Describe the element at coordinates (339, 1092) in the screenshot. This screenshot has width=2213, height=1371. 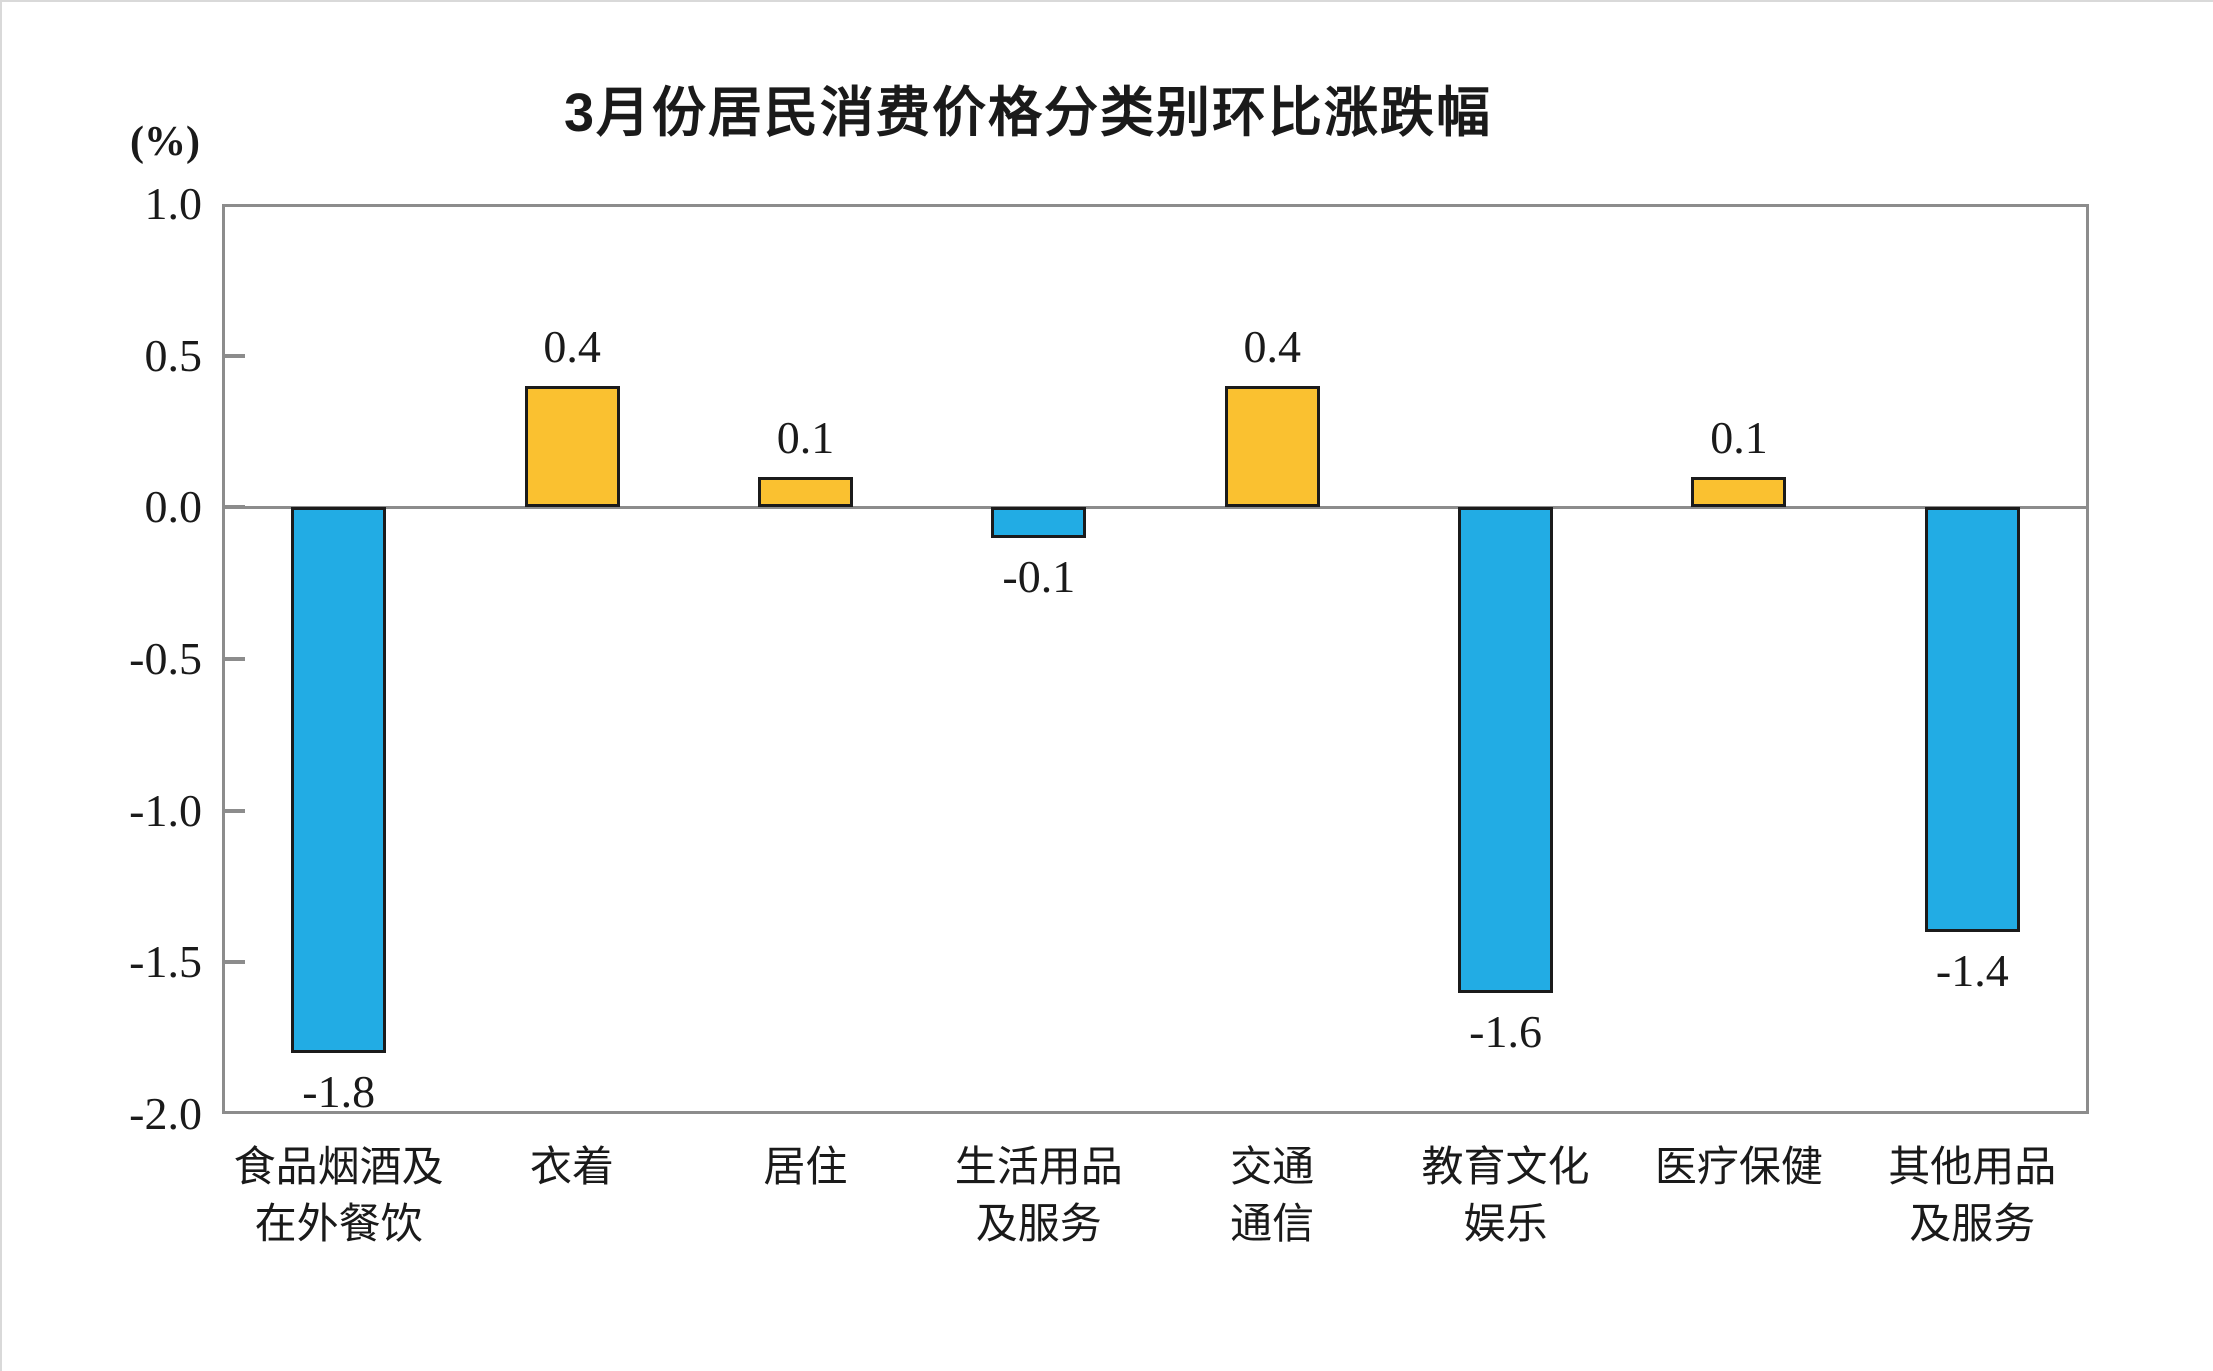
I see `bar-value-label: -1.8` at that location.